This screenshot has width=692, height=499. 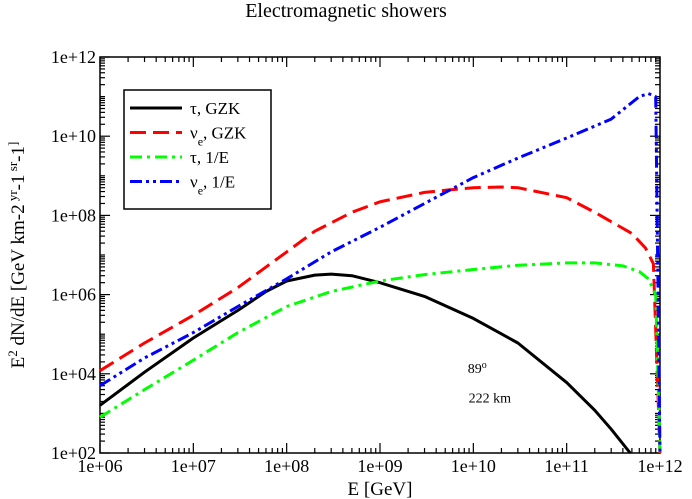 I want to click on y-tick-label: 1e+02, so click(x=73, y=453).